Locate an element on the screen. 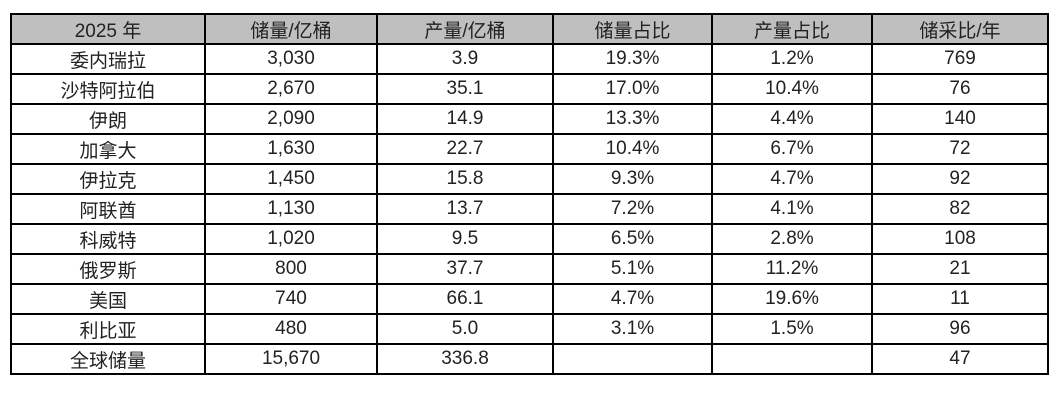 This screenshot has height=408, width=1056. cell-rp-ratio: 769 is located at coordinates (960, 59).